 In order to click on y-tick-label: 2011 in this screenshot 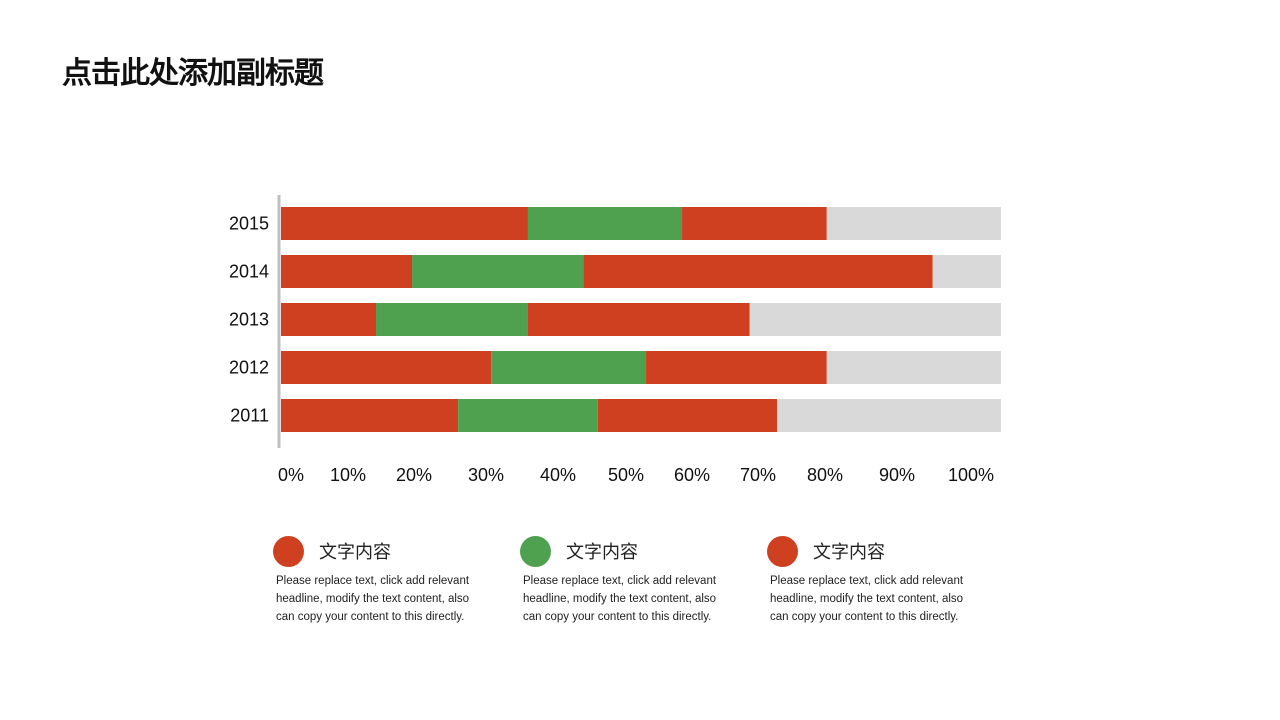, I will do `click(249, 416)`.